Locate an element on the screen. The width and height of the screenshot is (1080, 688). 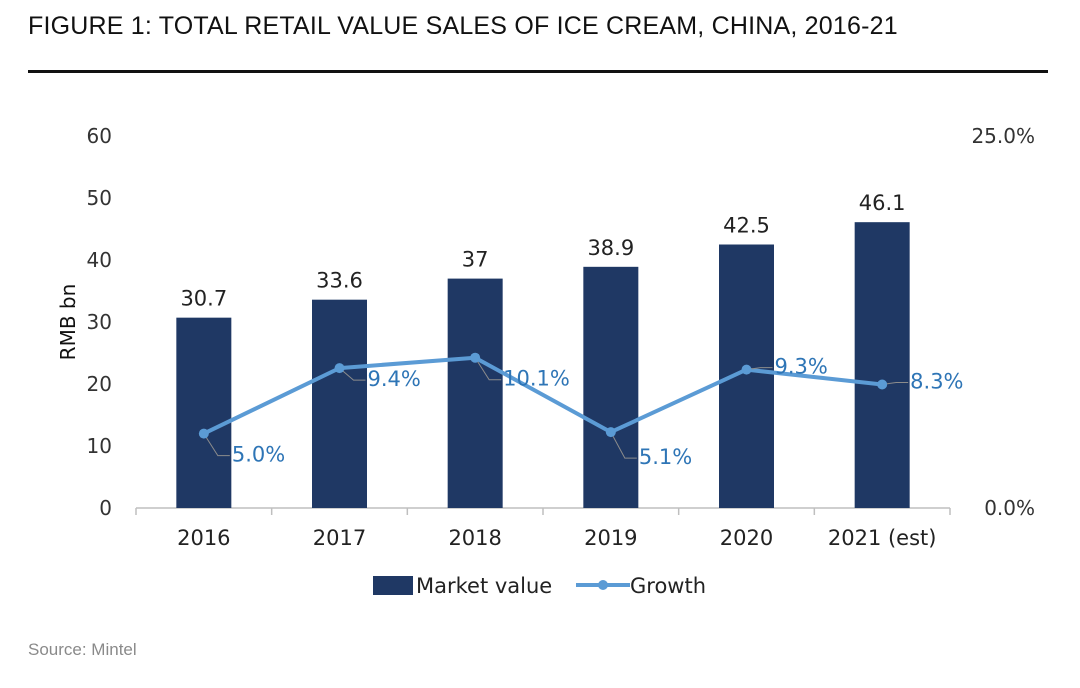
legend-swatch-growth-marker is located at coordinates (603, 585).